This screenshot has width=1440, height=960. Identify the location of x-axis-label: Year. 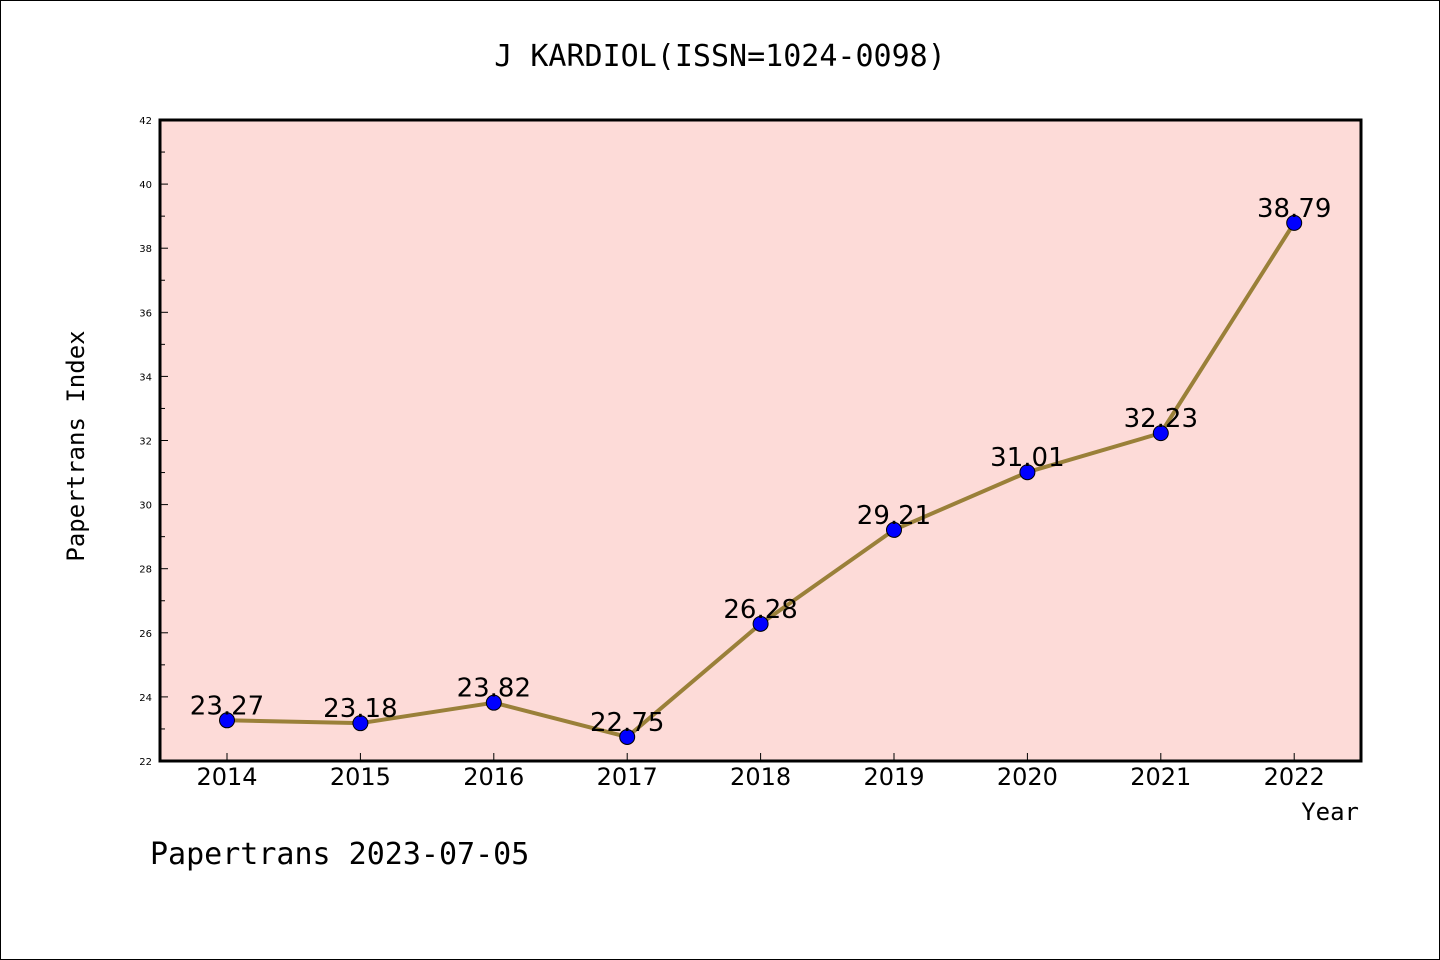
(1330, 812).